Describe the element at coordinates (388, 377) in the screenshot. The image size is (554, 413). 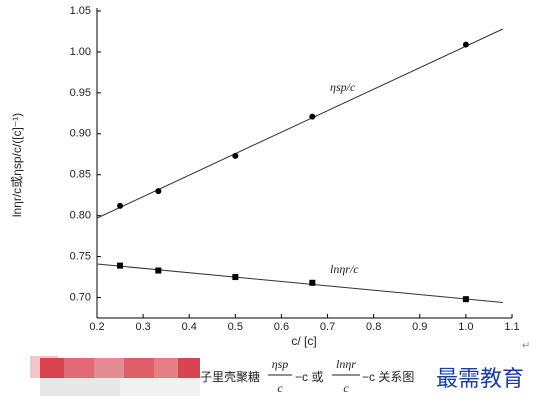
I see `caption-suffix: −c 关系图` at that location.